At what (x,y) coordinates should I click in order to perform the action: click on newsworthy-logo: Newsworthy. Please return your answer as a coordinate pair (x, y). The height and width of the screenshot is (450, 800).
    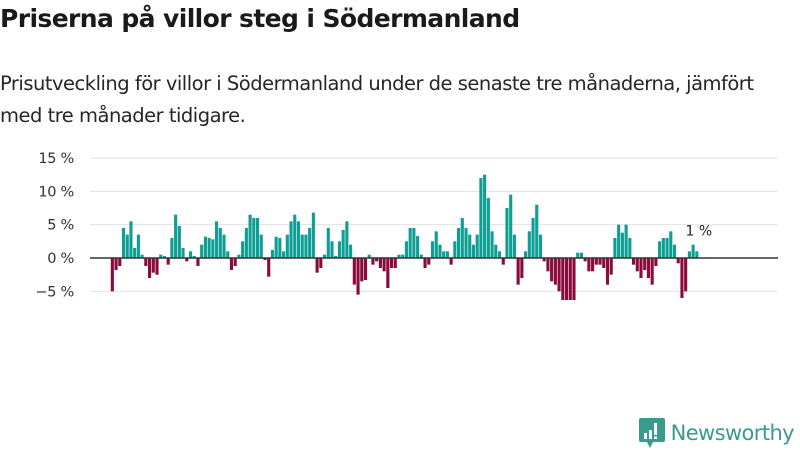
    Looking at the image, I should click on (716, 433).